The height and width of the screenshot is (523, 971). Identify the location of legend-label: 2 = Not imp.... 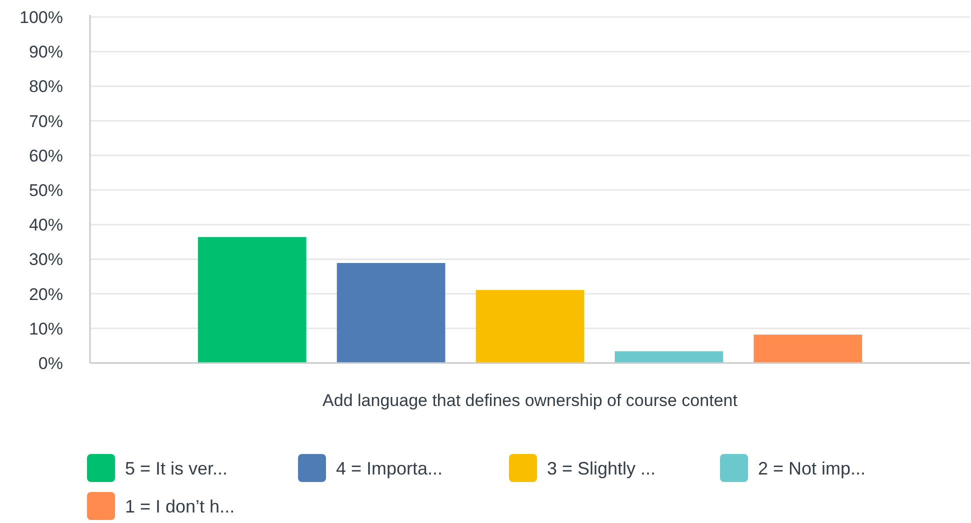
(812, 468).